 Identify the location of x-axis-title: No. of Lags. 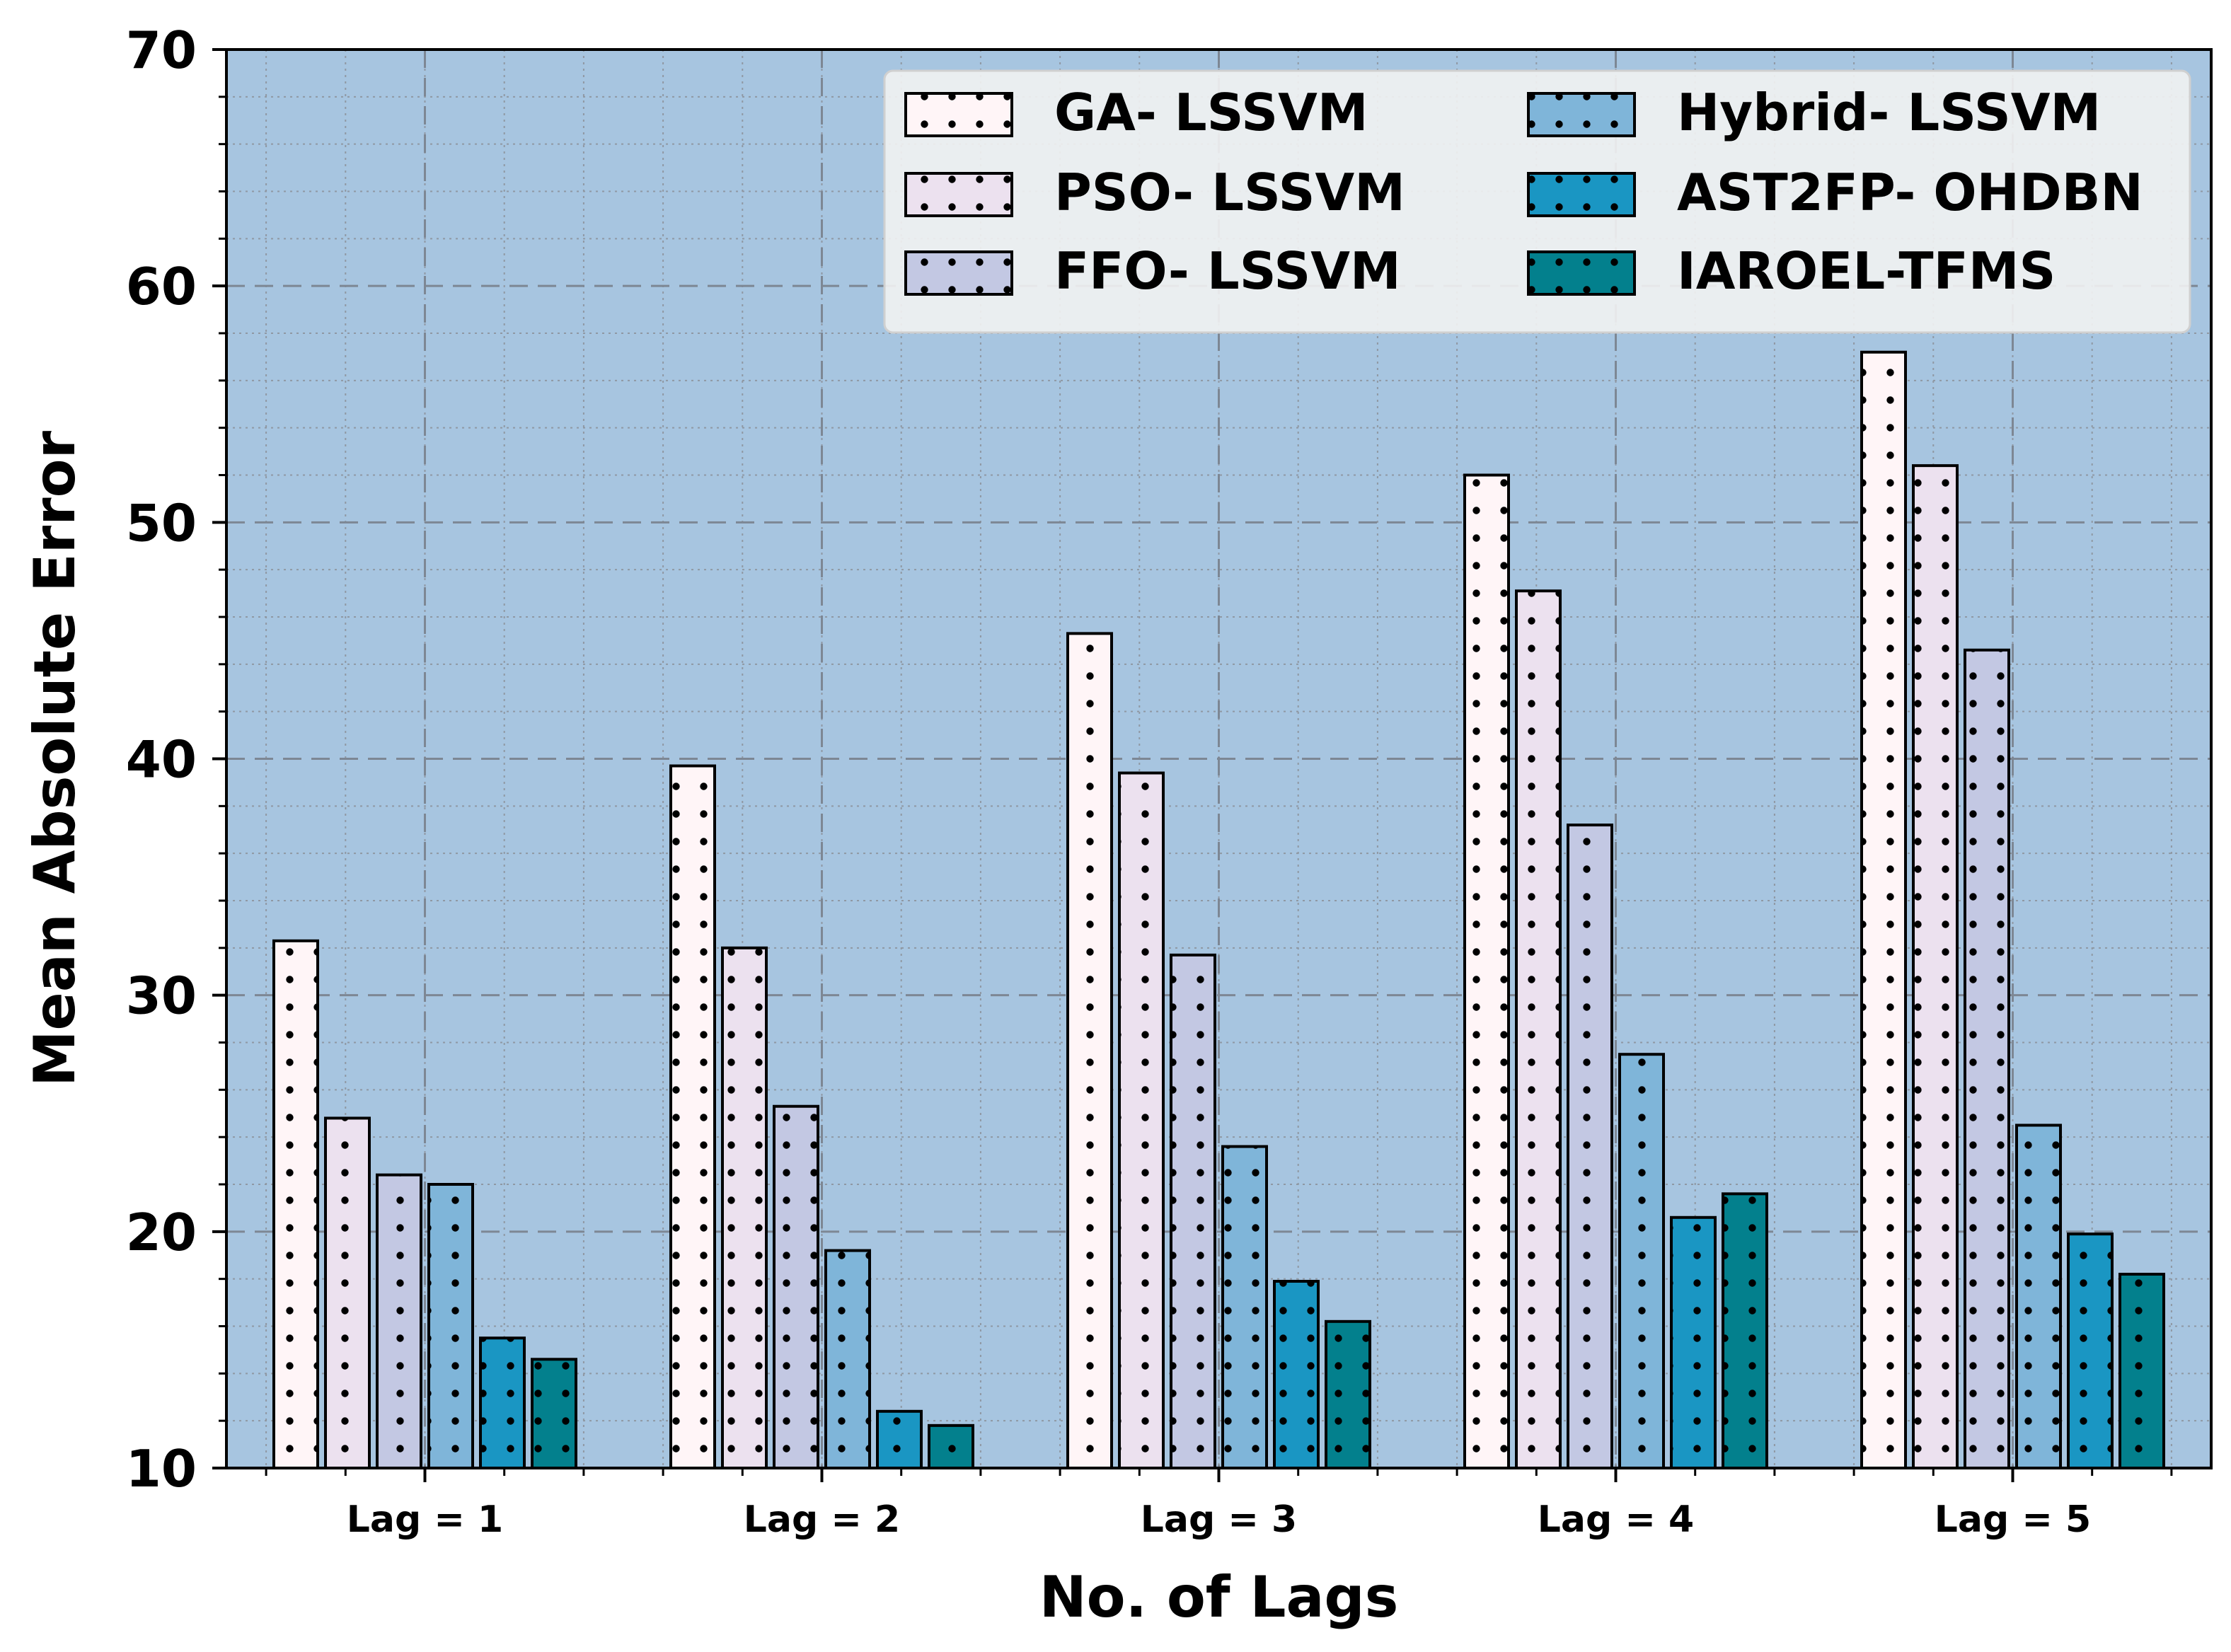
(1219, 1597).